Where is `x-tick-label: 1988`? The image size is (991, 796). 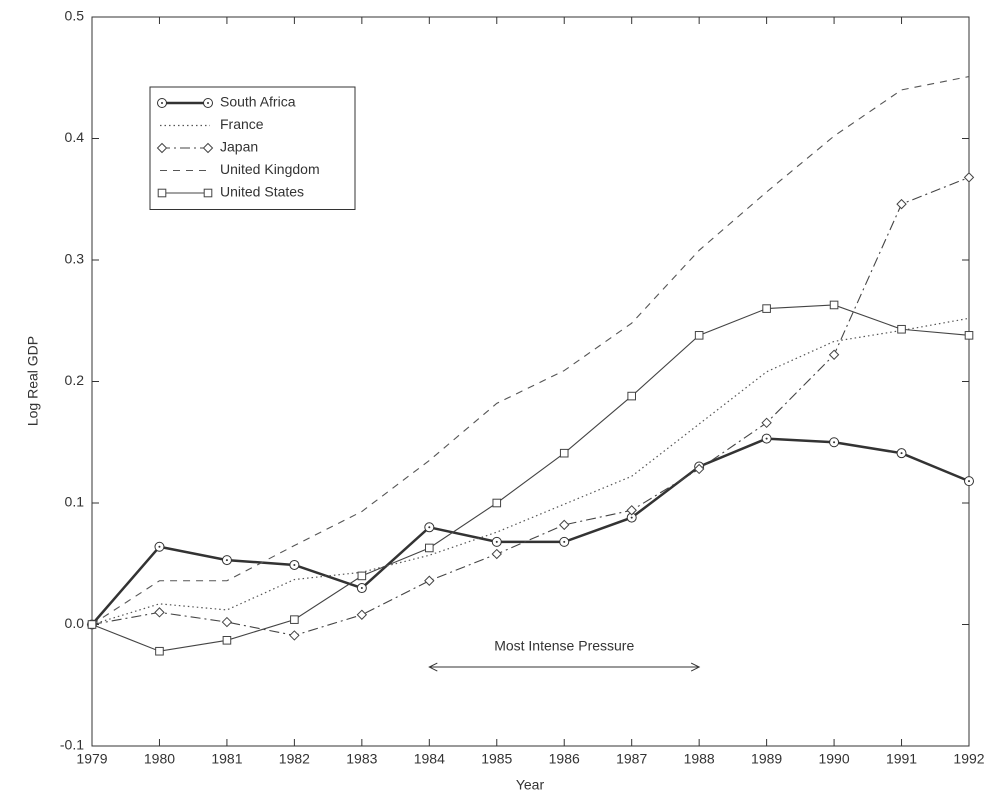
x-tick-label: 1988 is located at coordinates (699, 759).